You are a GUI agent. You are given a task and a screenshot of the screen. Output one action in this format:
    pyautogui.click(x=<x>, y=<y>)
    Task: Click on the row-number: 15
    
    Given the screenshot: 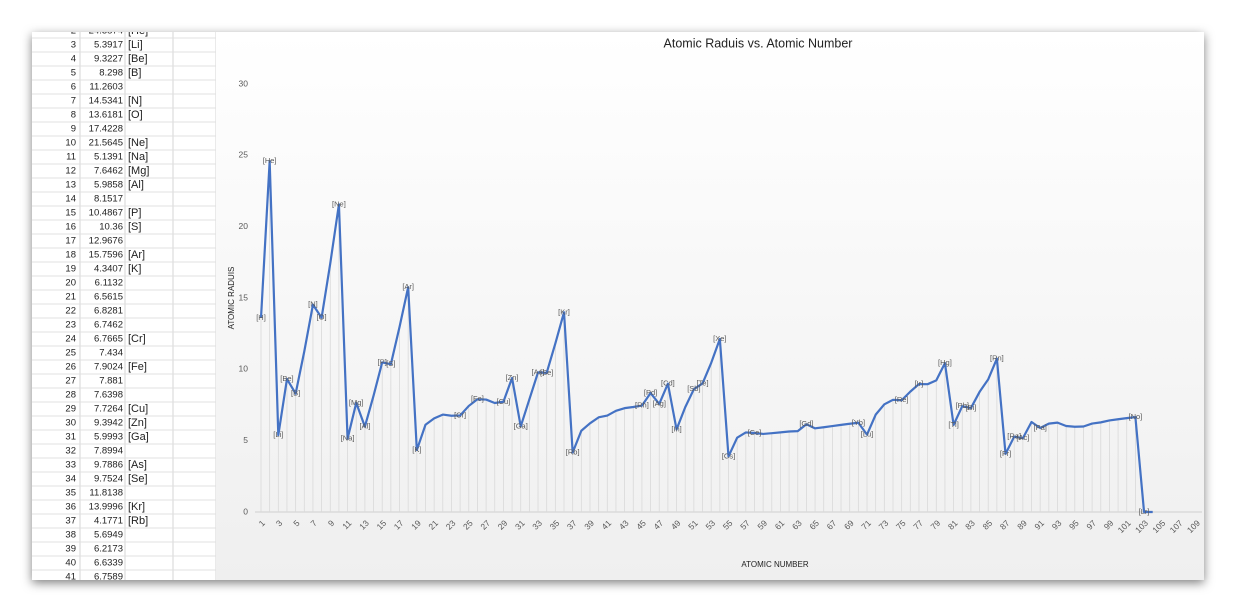 What is the action you would take?
    pyautogui.click(x=70, y=213)
    